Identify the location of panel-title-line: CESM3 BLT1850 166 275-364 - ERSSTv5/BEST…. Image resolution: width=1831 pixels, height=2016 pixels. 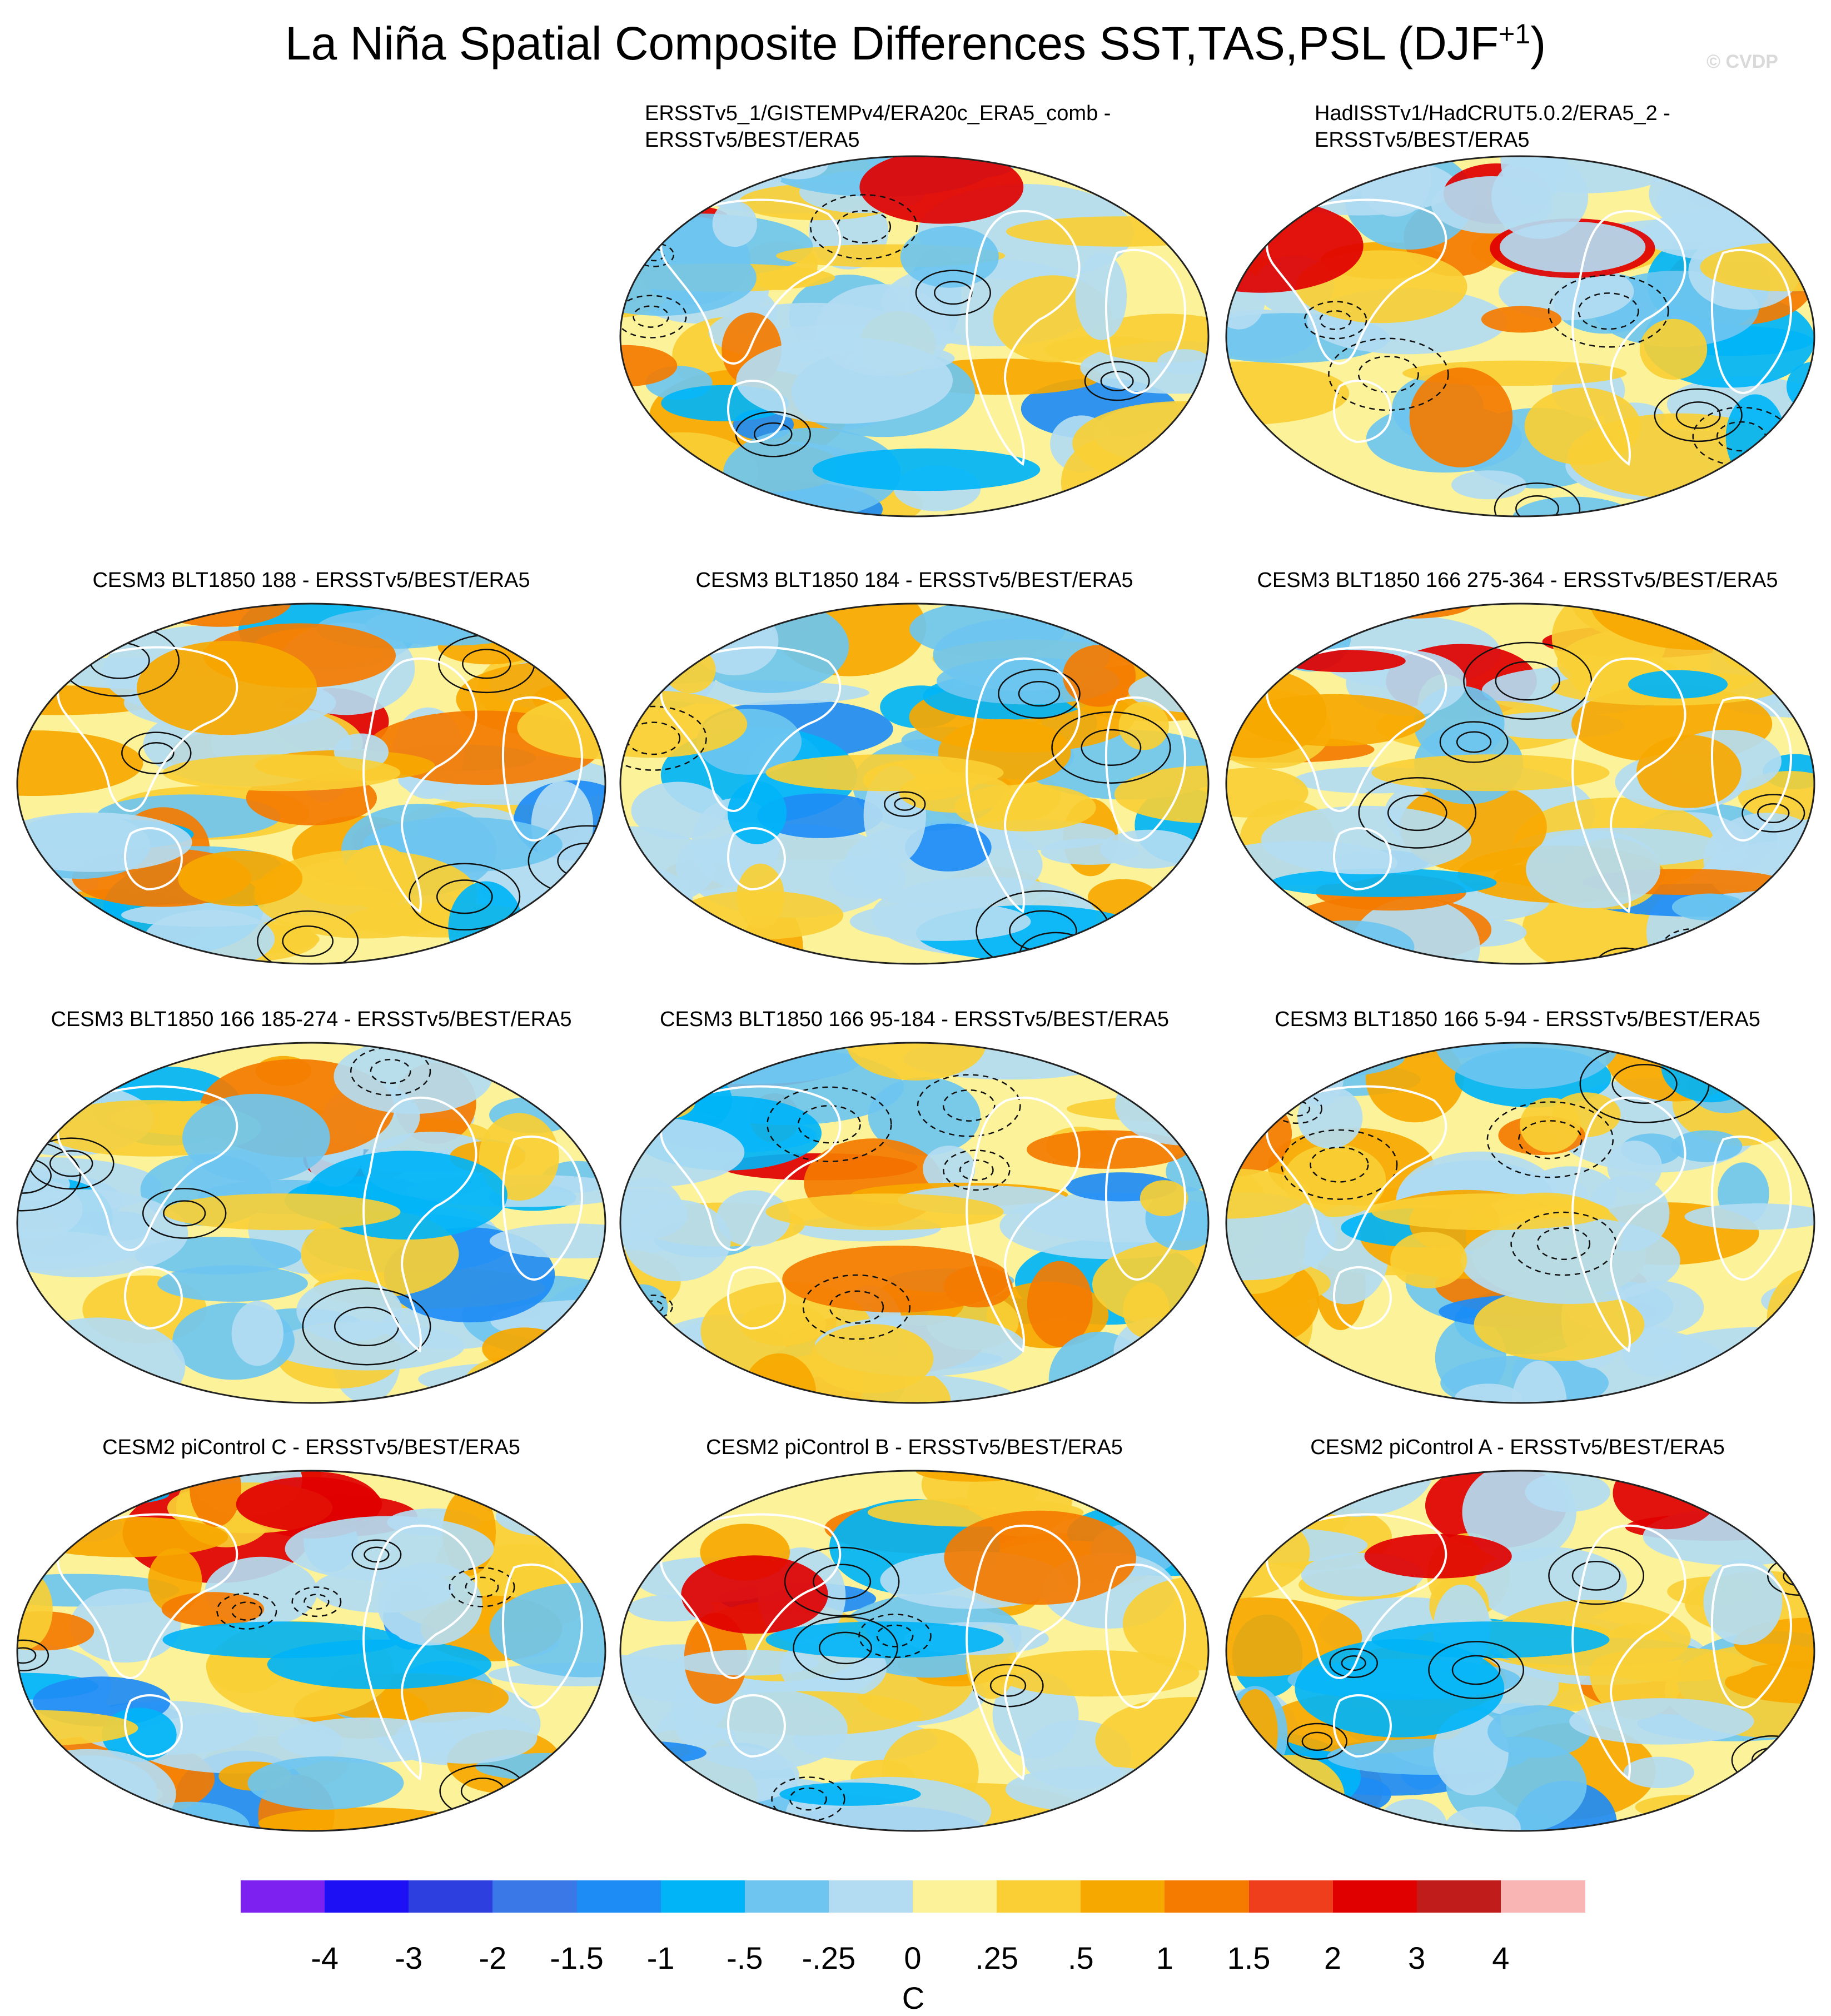
(1518, 580).